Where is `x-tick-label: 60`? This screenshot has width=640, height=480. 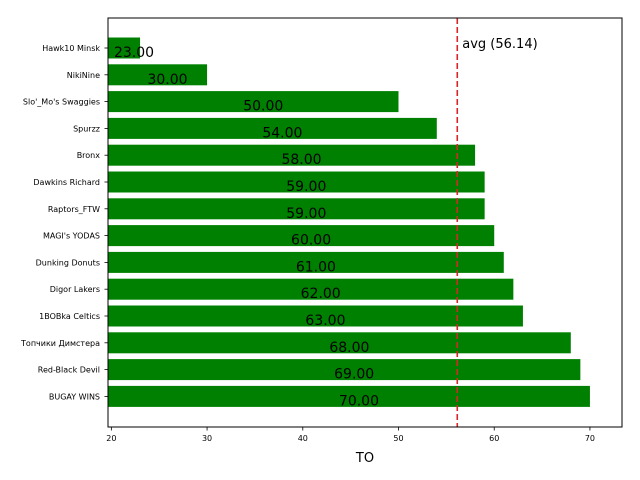
x-tick-label: 60 is located at coordinates (494, 438).